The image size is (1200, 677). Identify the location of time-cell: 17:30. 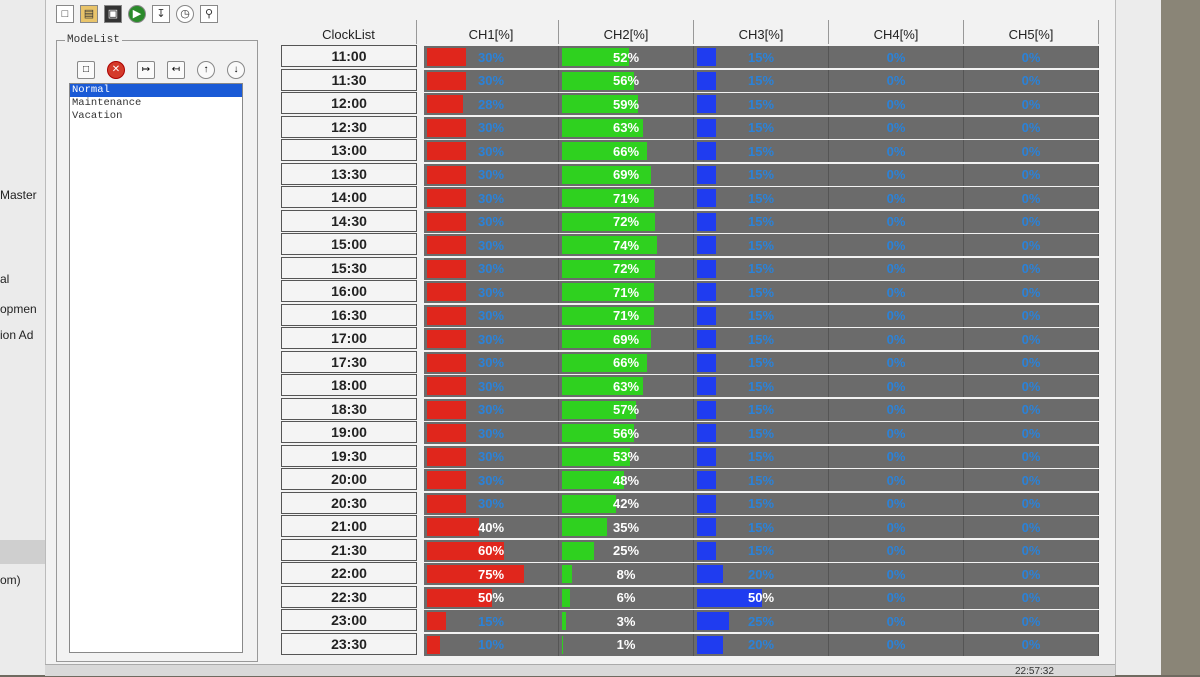
(349, 361).